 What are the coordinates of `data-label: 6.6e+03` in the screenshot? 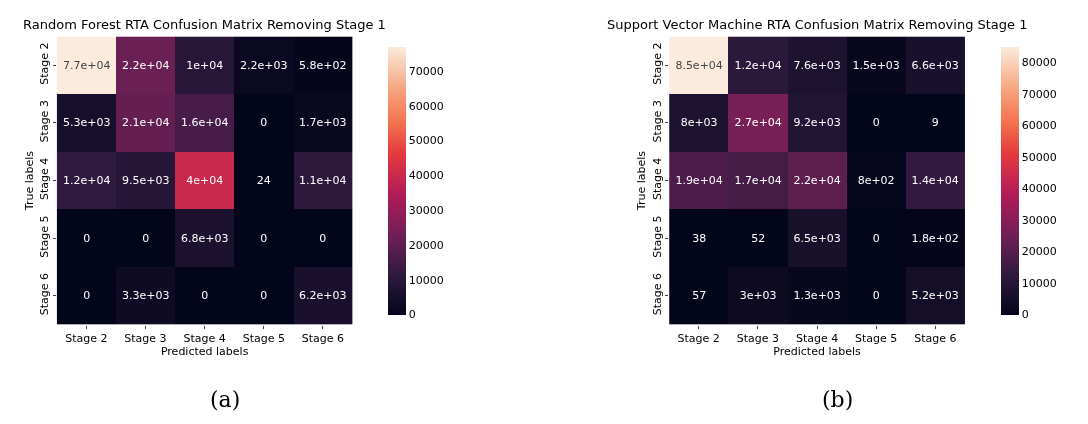 It's located at (935, 66).